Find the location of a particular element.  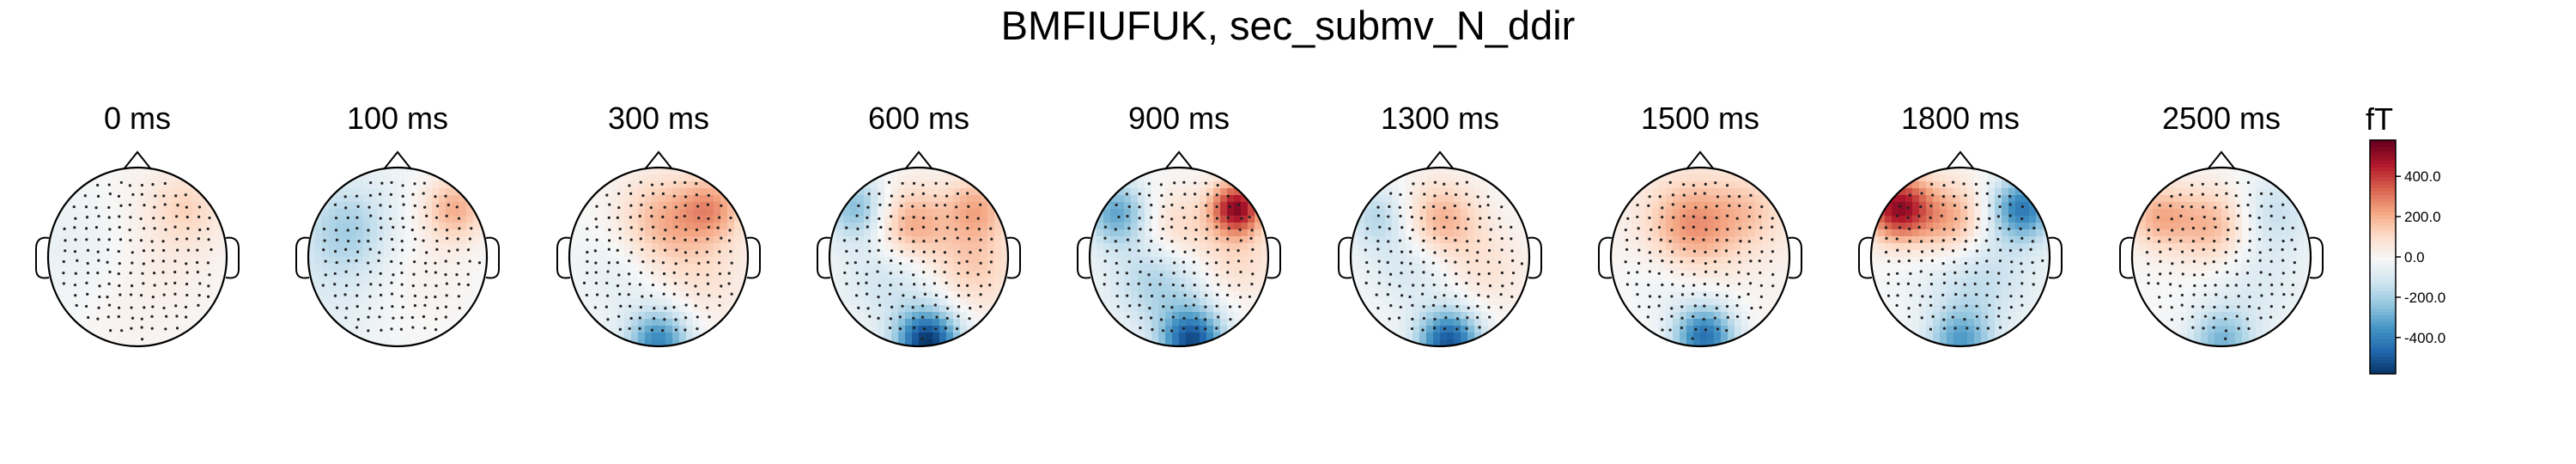

topomap-time-label: 300 ms is located at coordinates (658, 118).